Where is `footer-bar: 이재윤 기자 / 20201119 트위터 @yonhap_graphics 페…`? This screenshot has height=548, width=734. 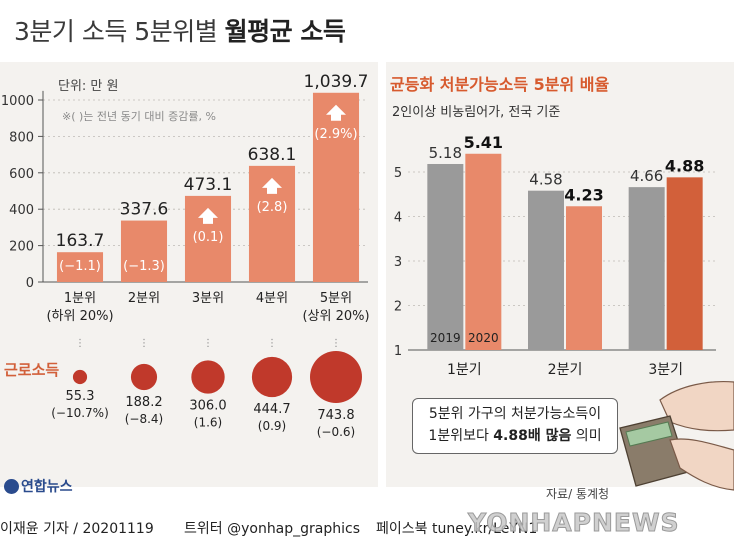 footer-bar: 이재윤 기자 / 20201119 트위터 @yonhap_graphics 페… is located at coordinates (367, 527).